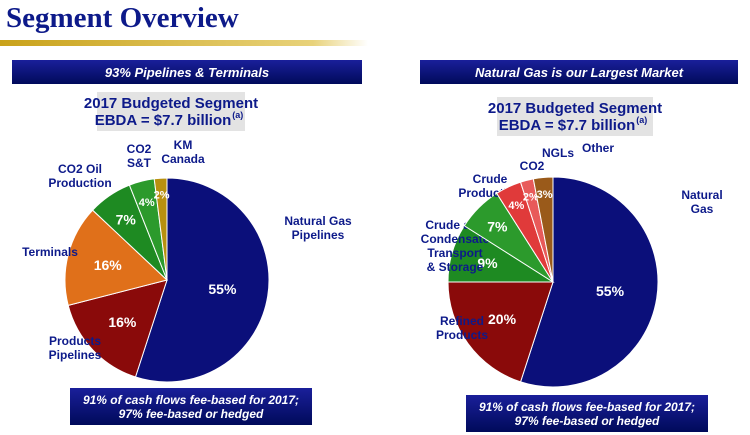  What do you see at coordinates (558, 153) in the screenshot?
I see `category-label: NGLs` at bounding box center [558, 153].